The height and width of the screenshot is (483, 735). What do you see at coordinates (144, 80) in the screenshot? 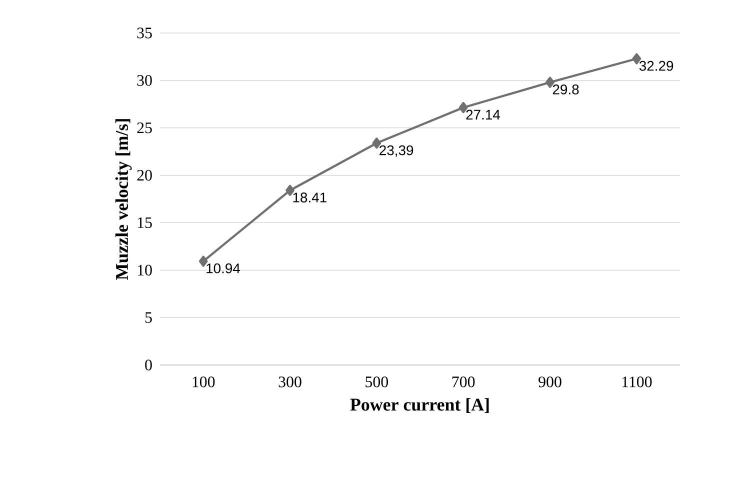
I see `y-tick-label: 30` at bounding box center [144, 80].